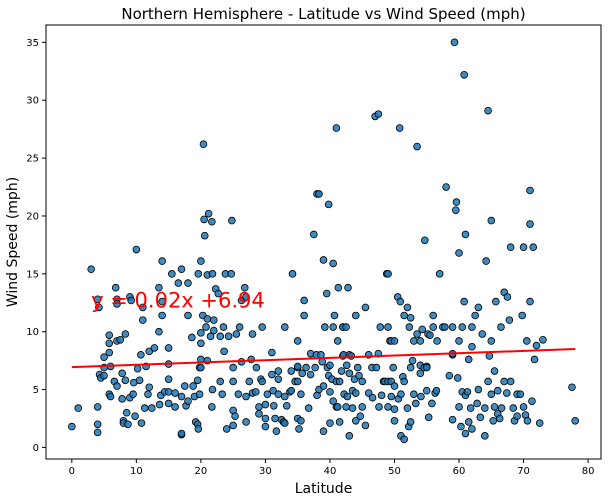 The height and width of the screenshot is (502, 610). Describe the element at coordinates (72, 471) in the screenshot. I see `x-tick-label: 0` at that location.